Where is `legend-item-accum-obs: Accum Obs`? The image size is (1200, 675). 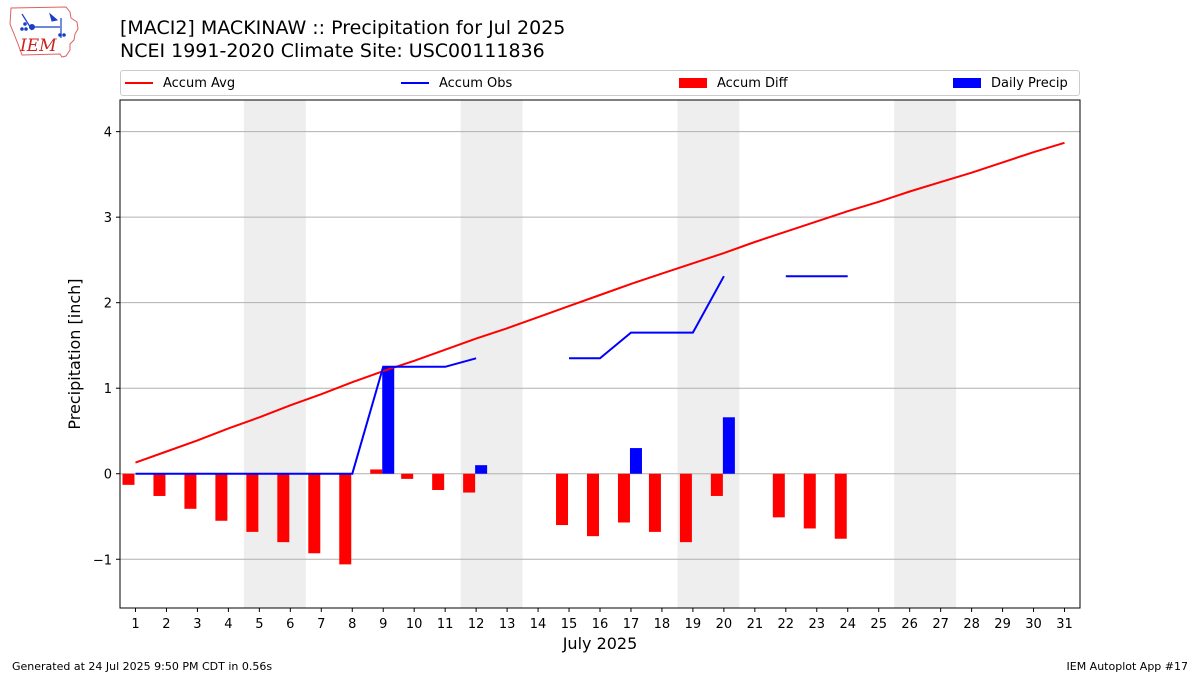 legend-item-accum-obs: Accum Obs is located at coordinates (456, 83).